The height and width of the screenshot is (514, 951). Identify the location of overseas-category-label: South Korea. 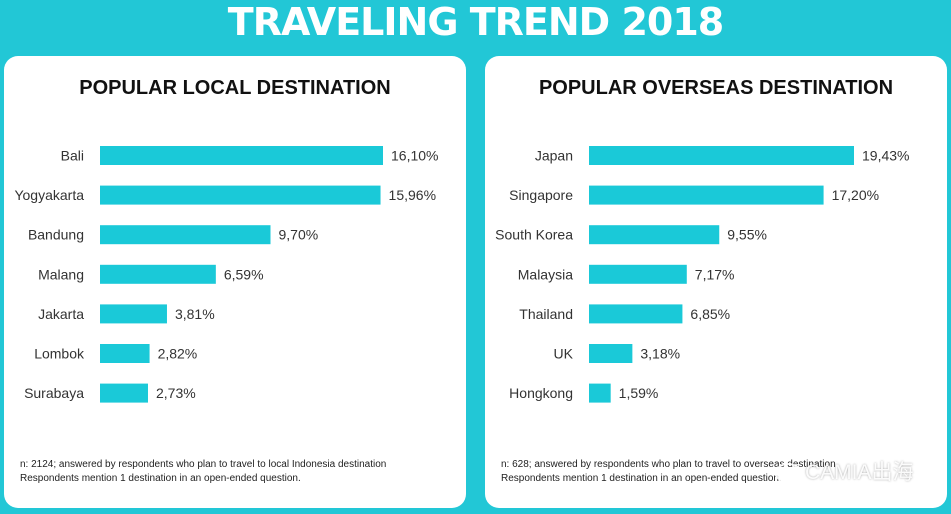
(534, 235).